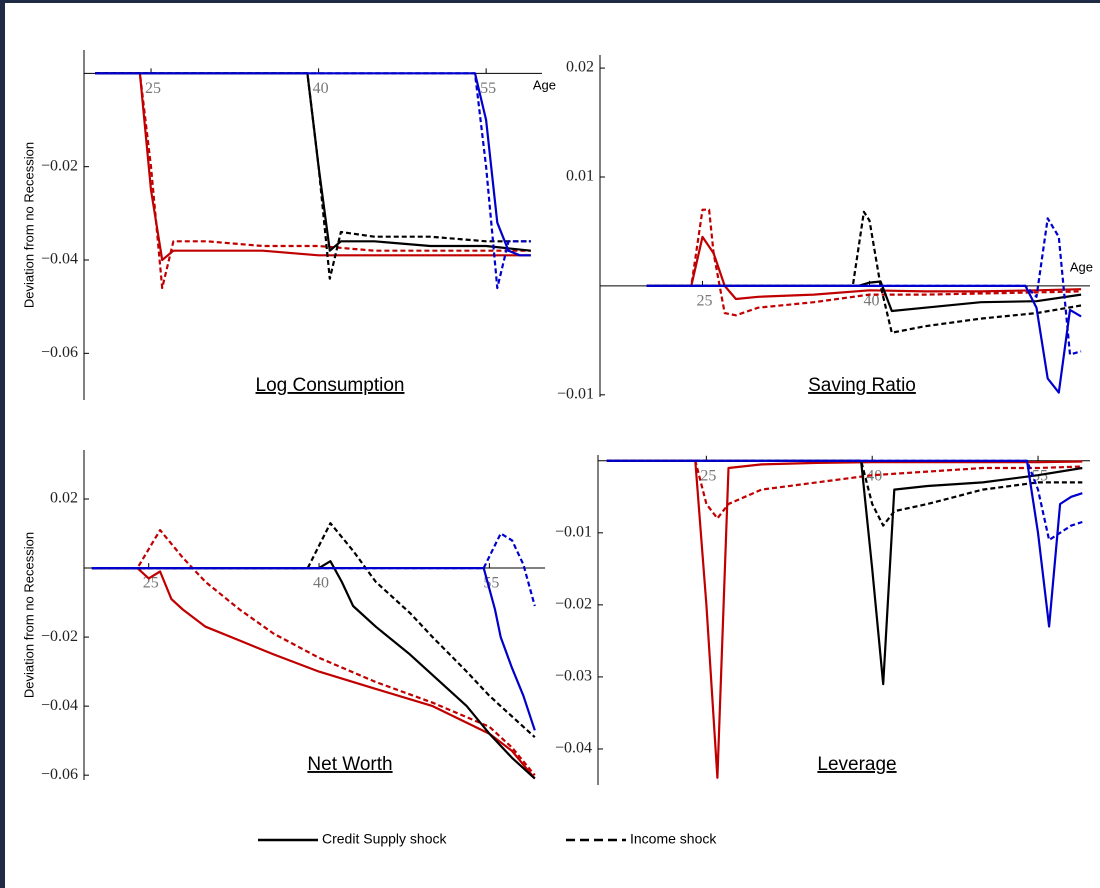  I want to click on x-tick-label: 55, so click(488, 88).